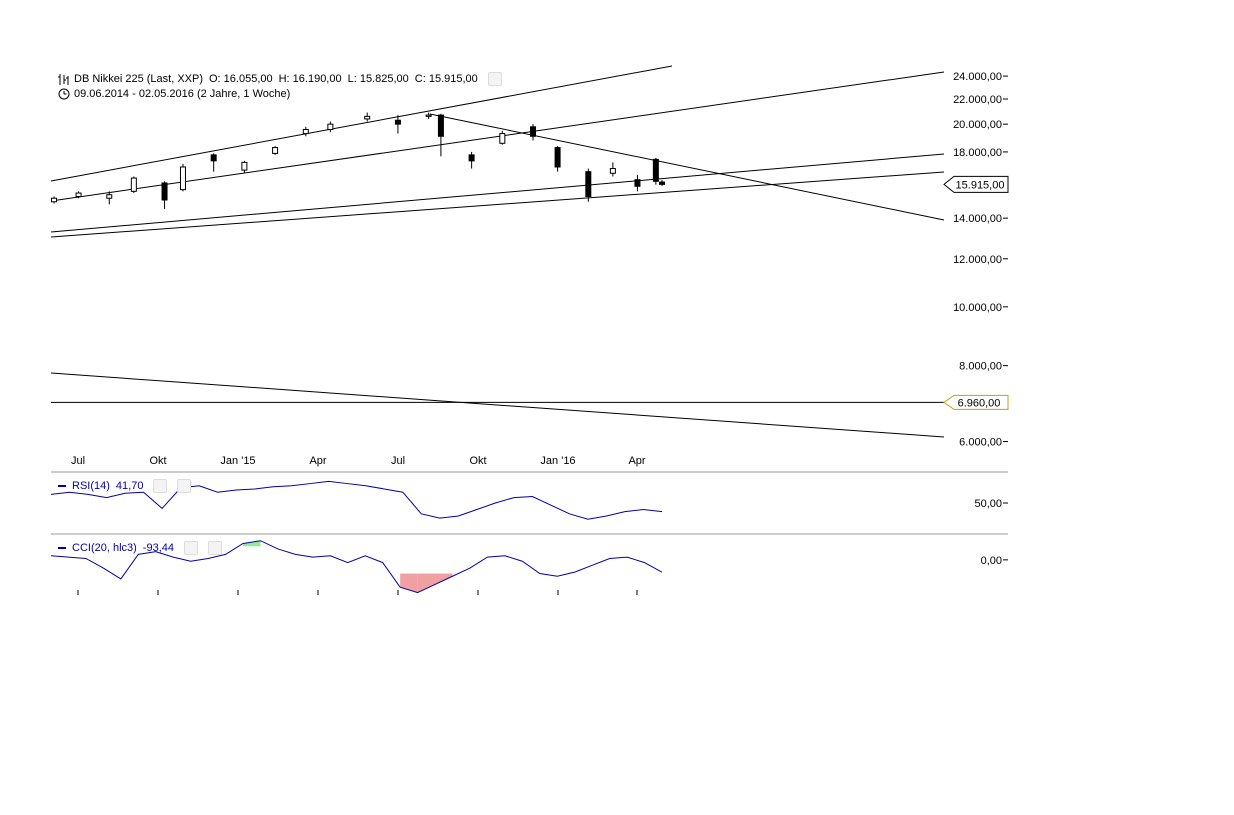 This screenshot has height=815, width=1234. What do you see at coordinates (446, 78) in the screenshot?
I see `close-value: C: 15.915,00` at bounding box center [446, 78].